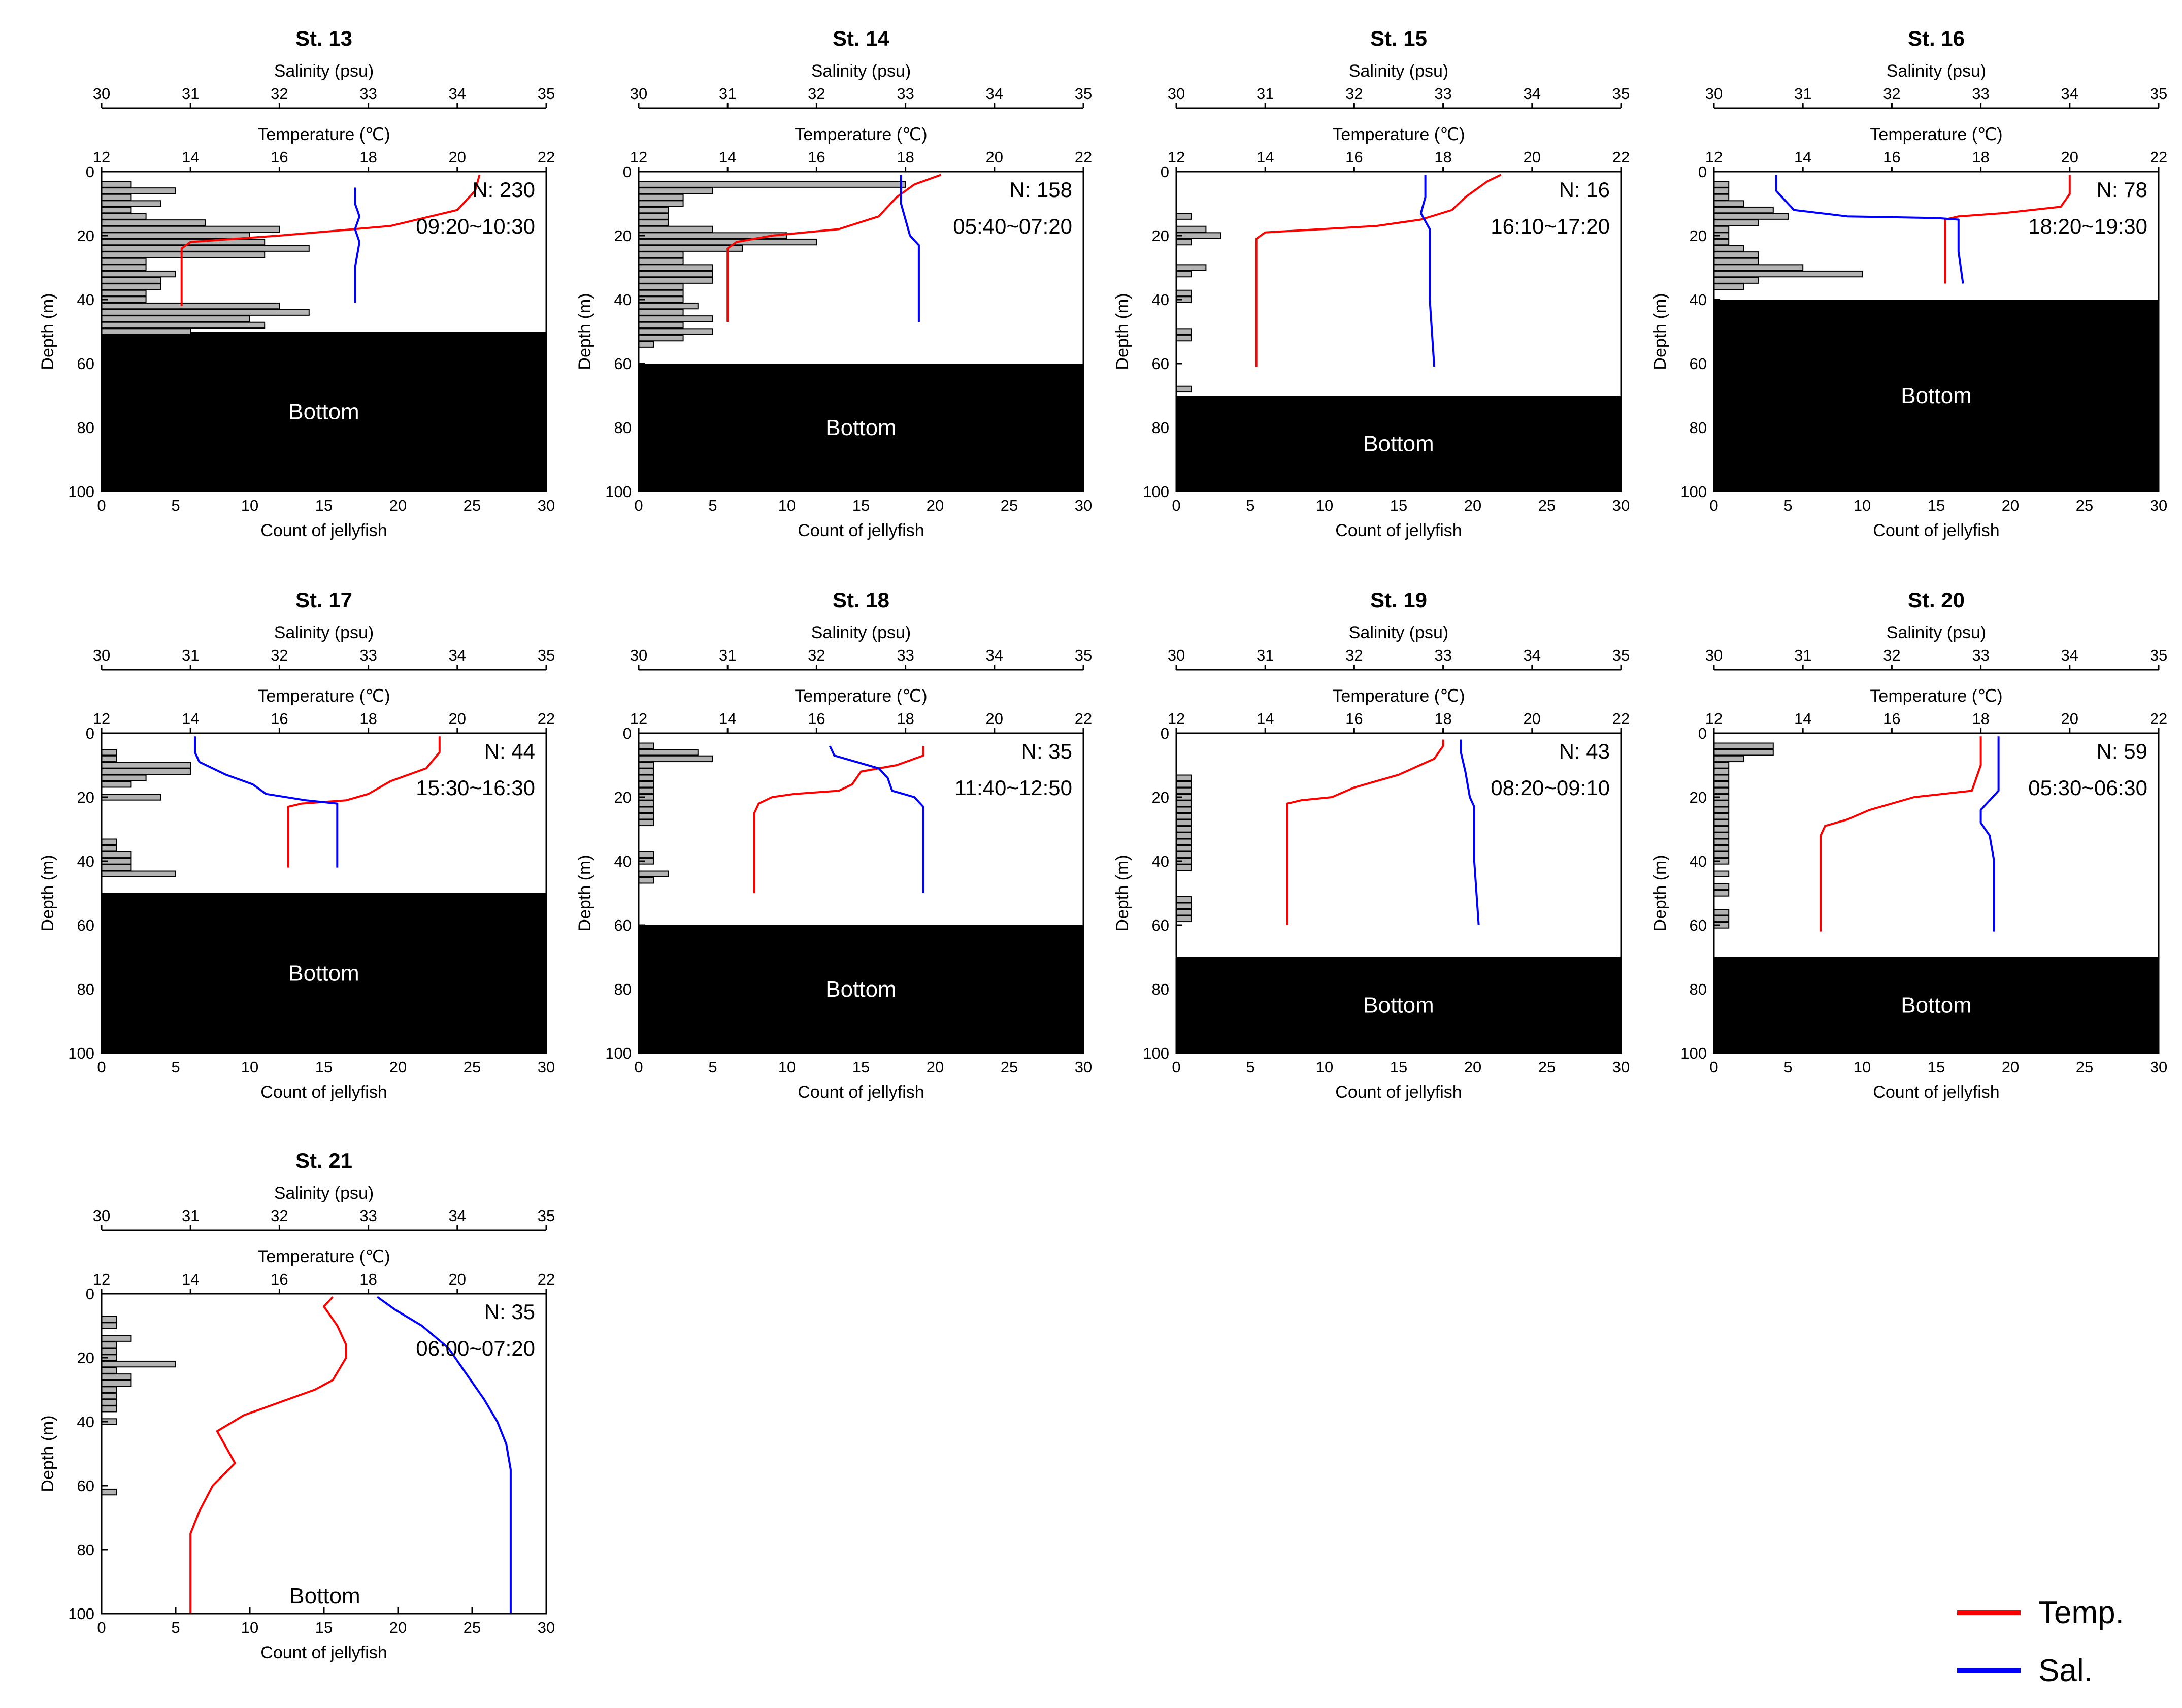  Describe the element at coordinates (509, 1312) in the screenshot. I see `sample-count-label: N: 35` at that location.